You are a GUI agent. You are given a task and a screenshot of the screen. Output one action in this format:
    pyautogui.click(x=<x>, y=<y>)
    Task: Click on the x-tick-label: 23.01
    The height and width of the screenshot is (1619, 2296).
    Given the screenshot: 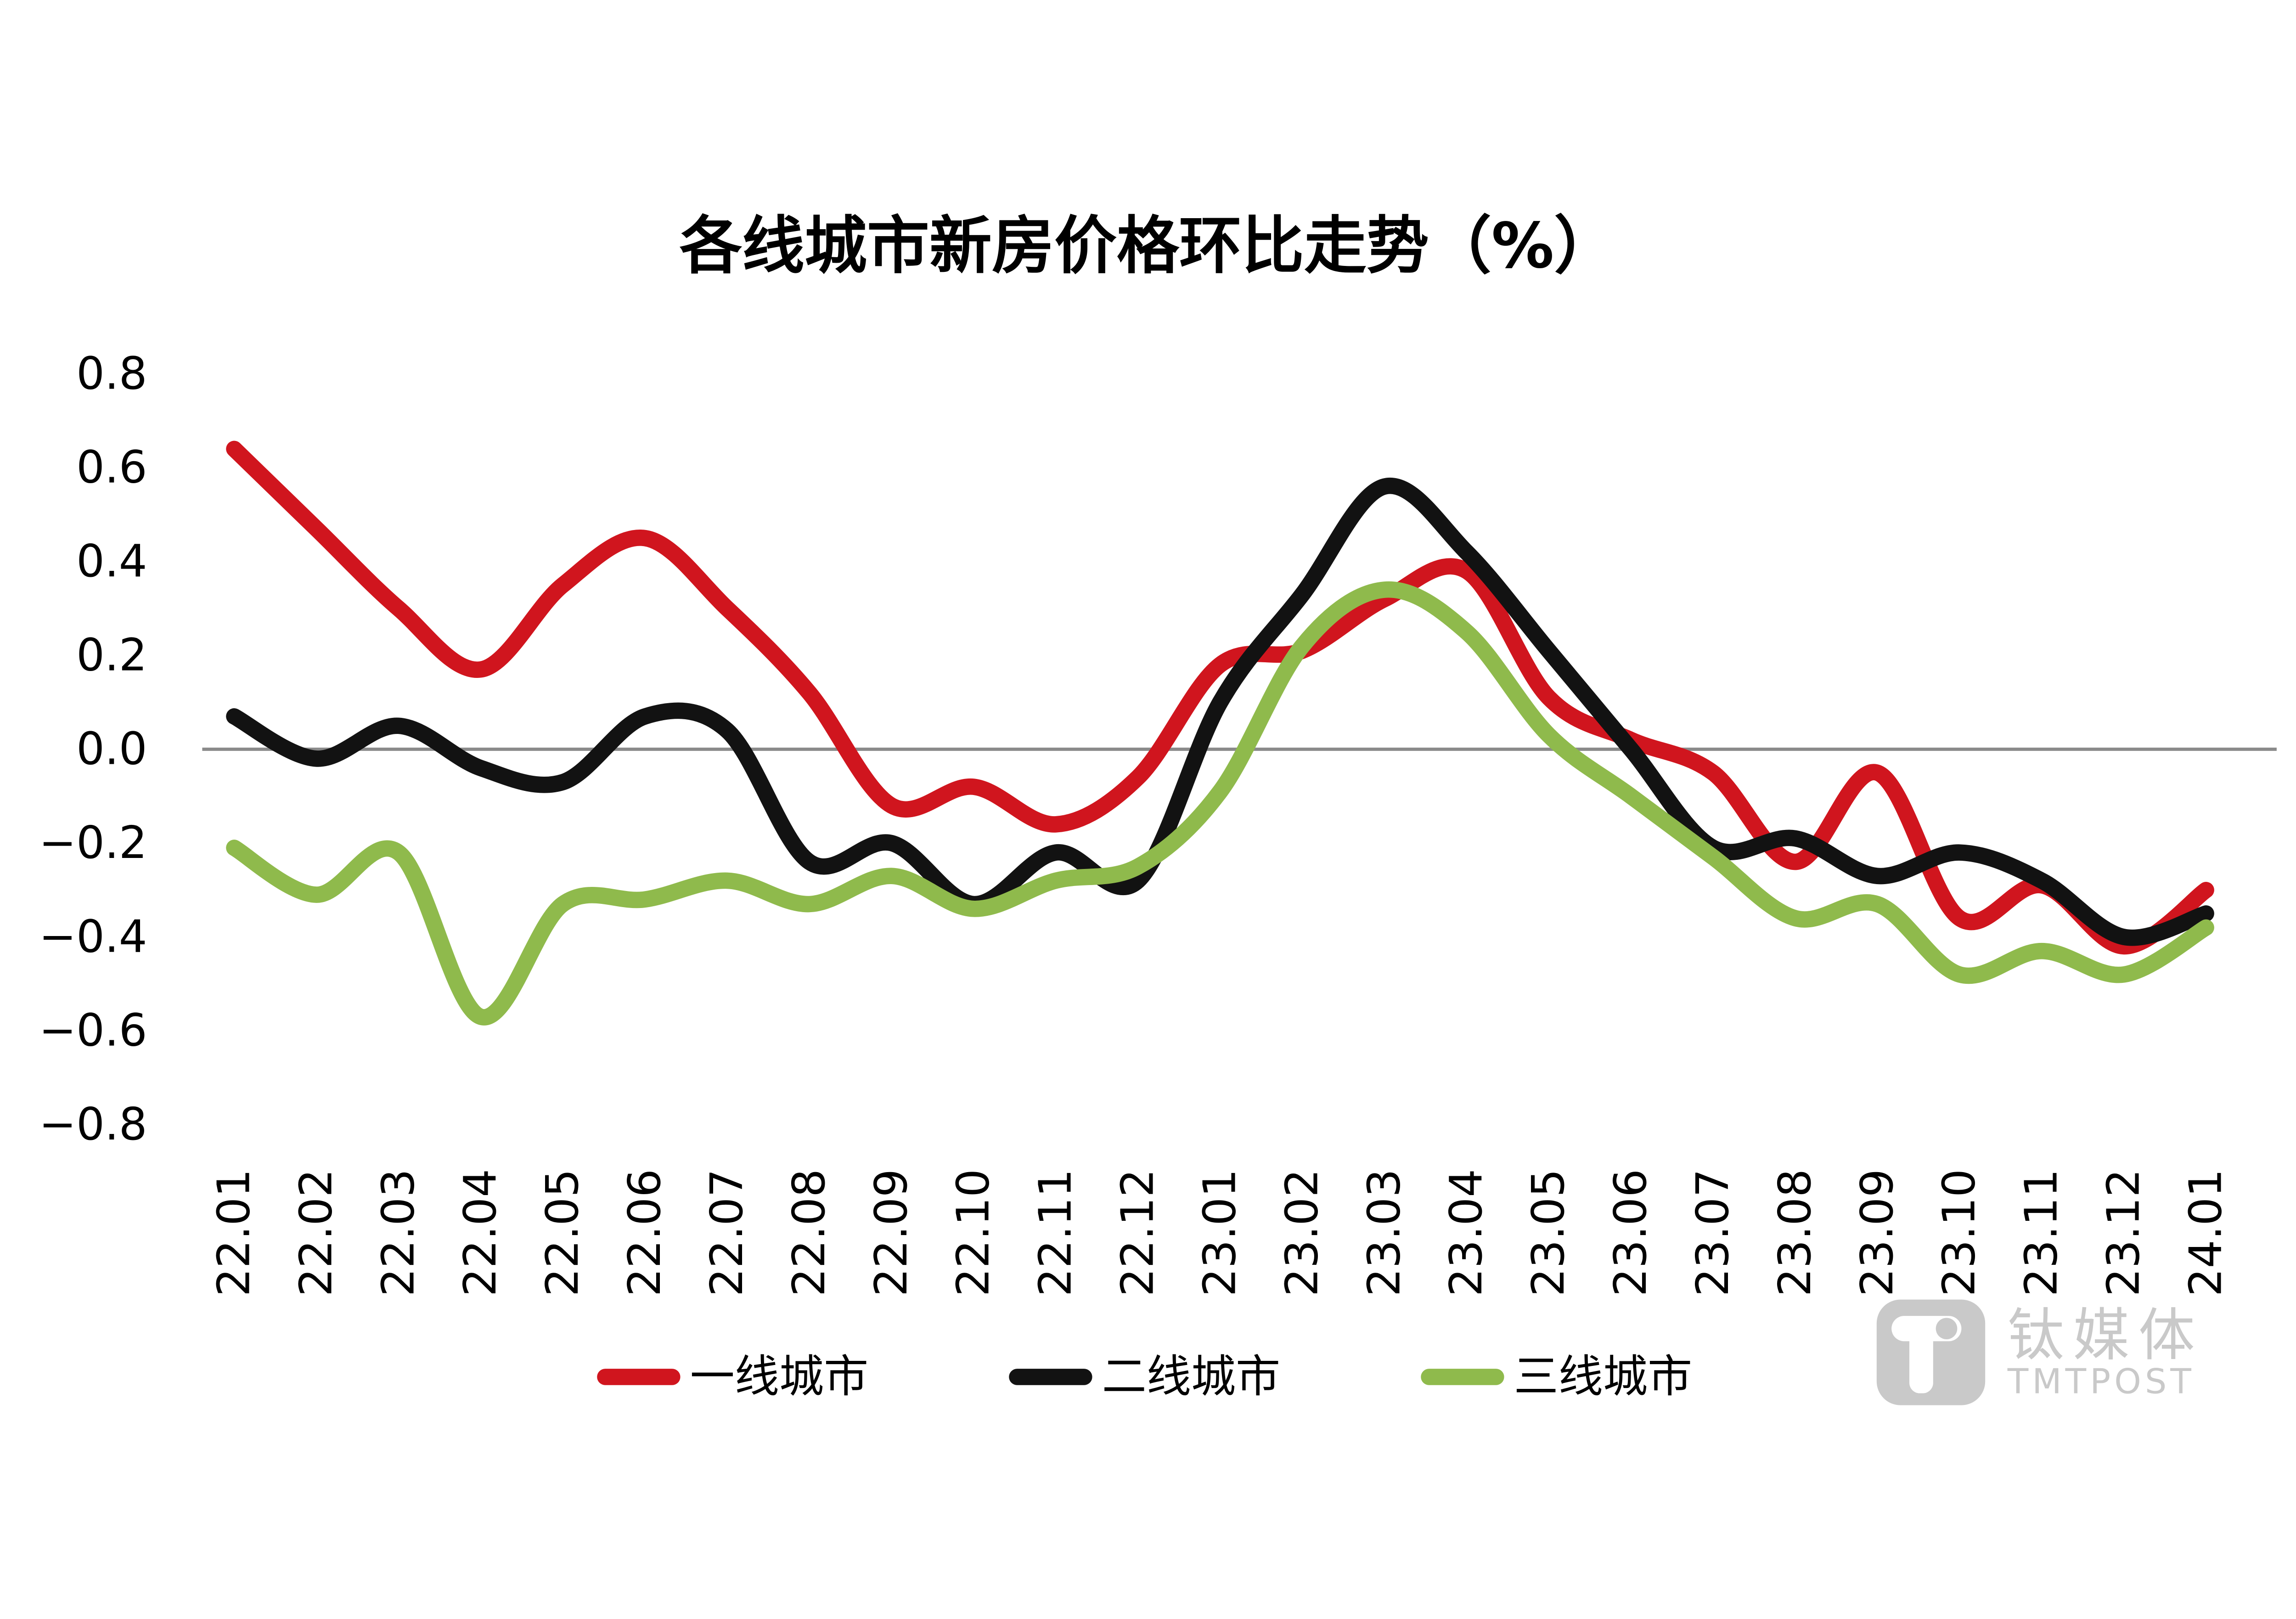 What is the action you would take?
    pyautogui.click(x=1219, y=1233)
    